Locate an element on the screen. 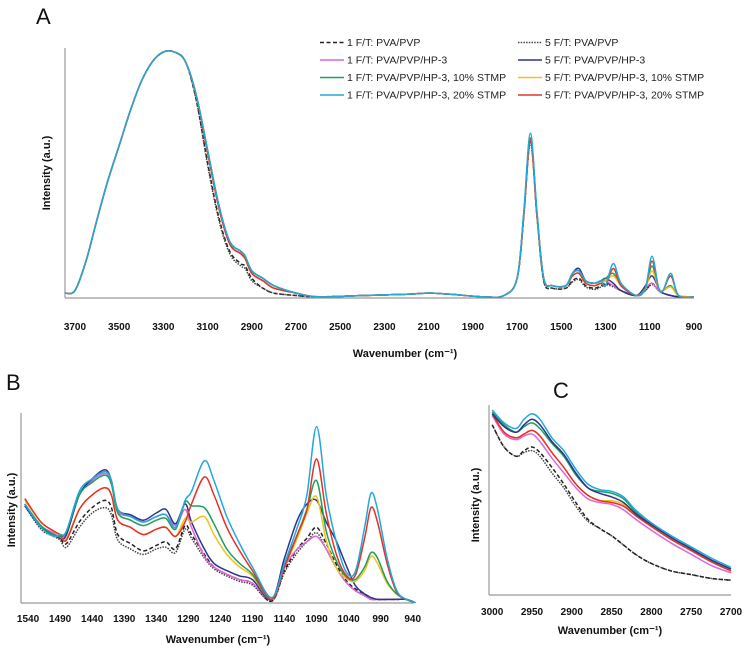 The width and height of the screenshot is (747, 649). x-tick-label: 1700 is located at coordinates (517, 327).